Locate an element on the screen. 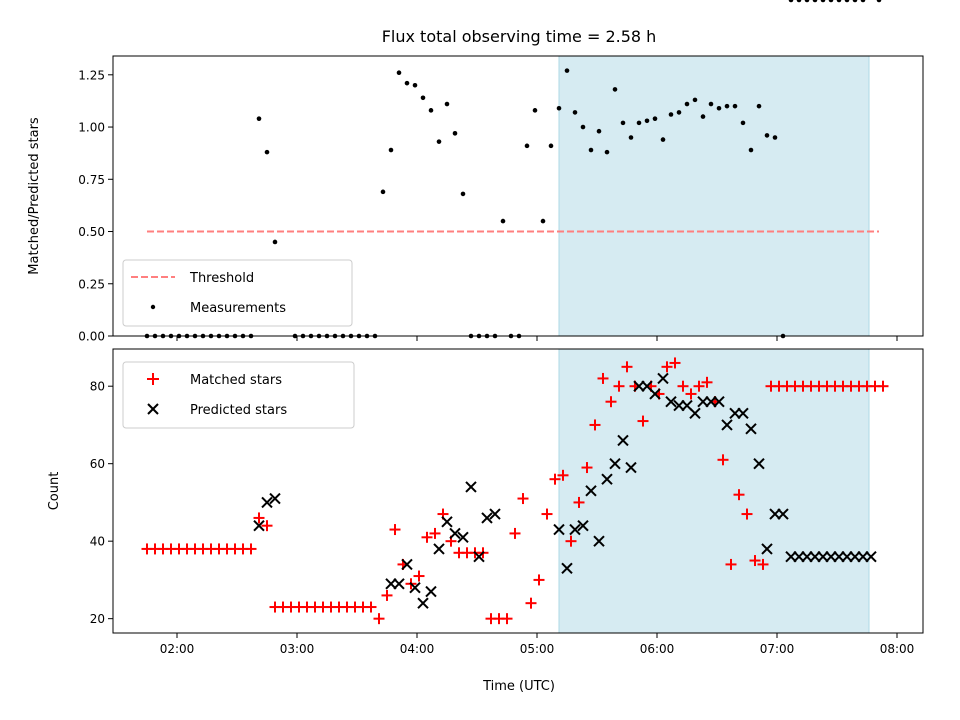  matched-legend-handle is located at coordinates (153, 379).